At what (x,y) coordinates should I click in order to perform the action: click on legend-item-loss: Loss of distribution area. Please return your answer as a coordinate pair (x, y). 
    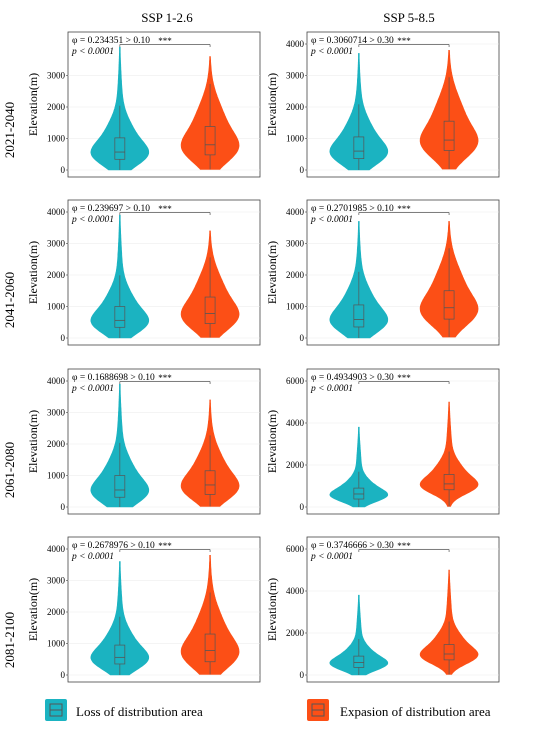
    Looking at the image, I should click on (124, 710).